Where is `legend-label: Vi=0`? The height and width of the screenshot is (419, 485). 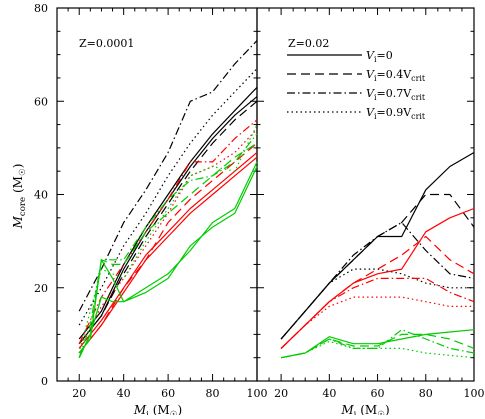
legend-label: Vi=0 is located at coordinates (379, 56).